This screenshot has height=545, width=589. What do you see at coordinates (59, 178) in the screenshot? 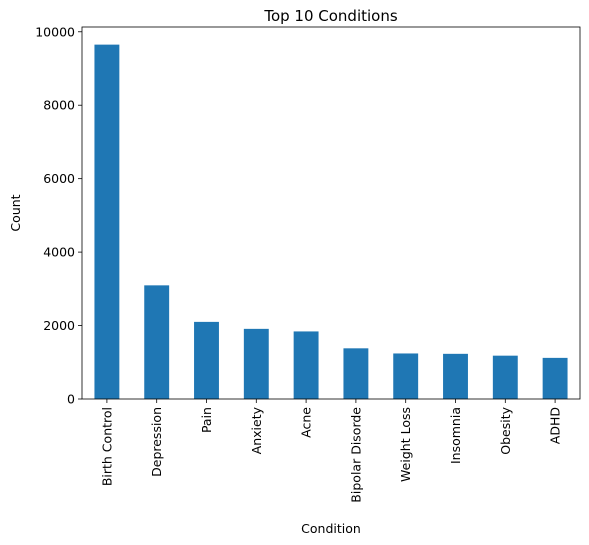
I see `y-tick-label: 6000` at bounding box center [59, 178].